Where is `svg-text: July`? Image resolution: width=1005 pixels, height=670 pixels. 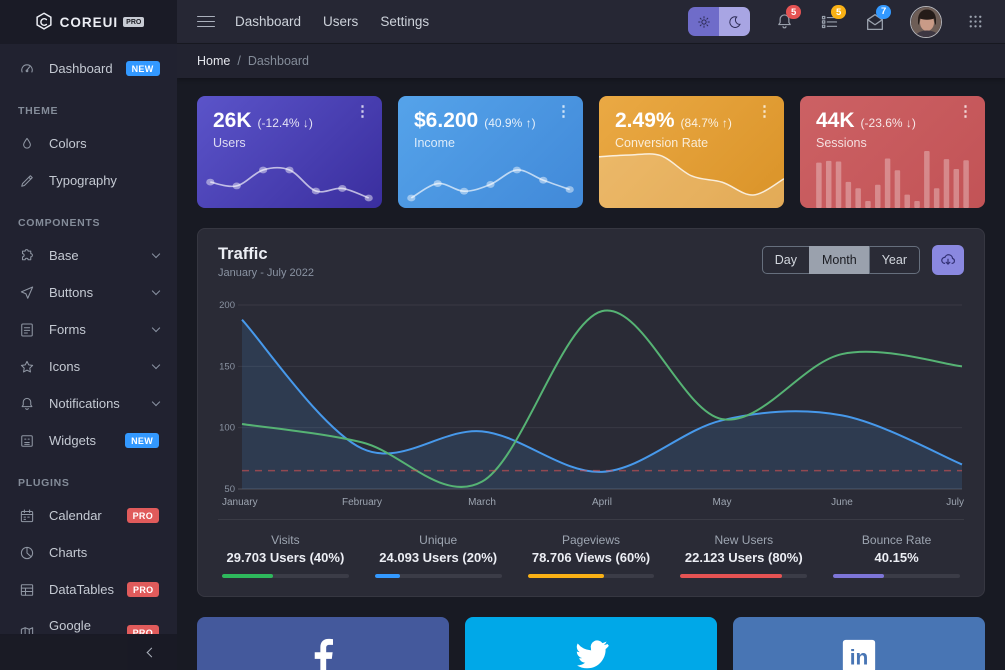 svg-text: July is located at coordinates (955, 502).